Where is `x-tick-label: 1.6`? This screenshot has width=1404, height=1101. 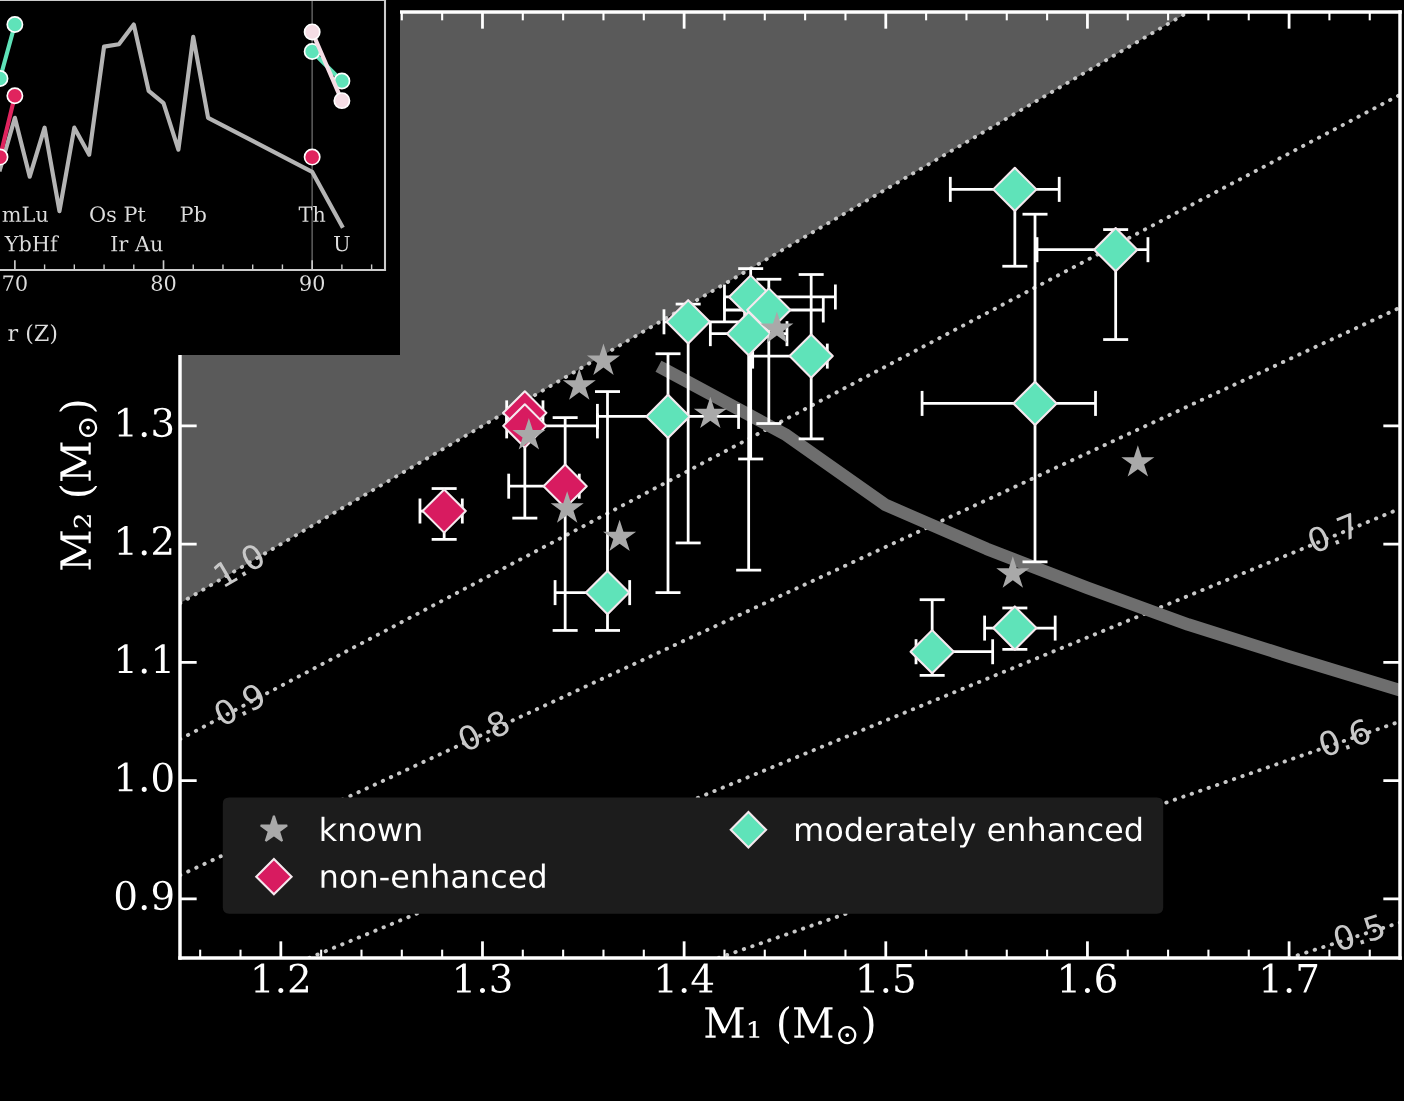 x-tick-label: 1.6 is located at coordinates (1088, 978).